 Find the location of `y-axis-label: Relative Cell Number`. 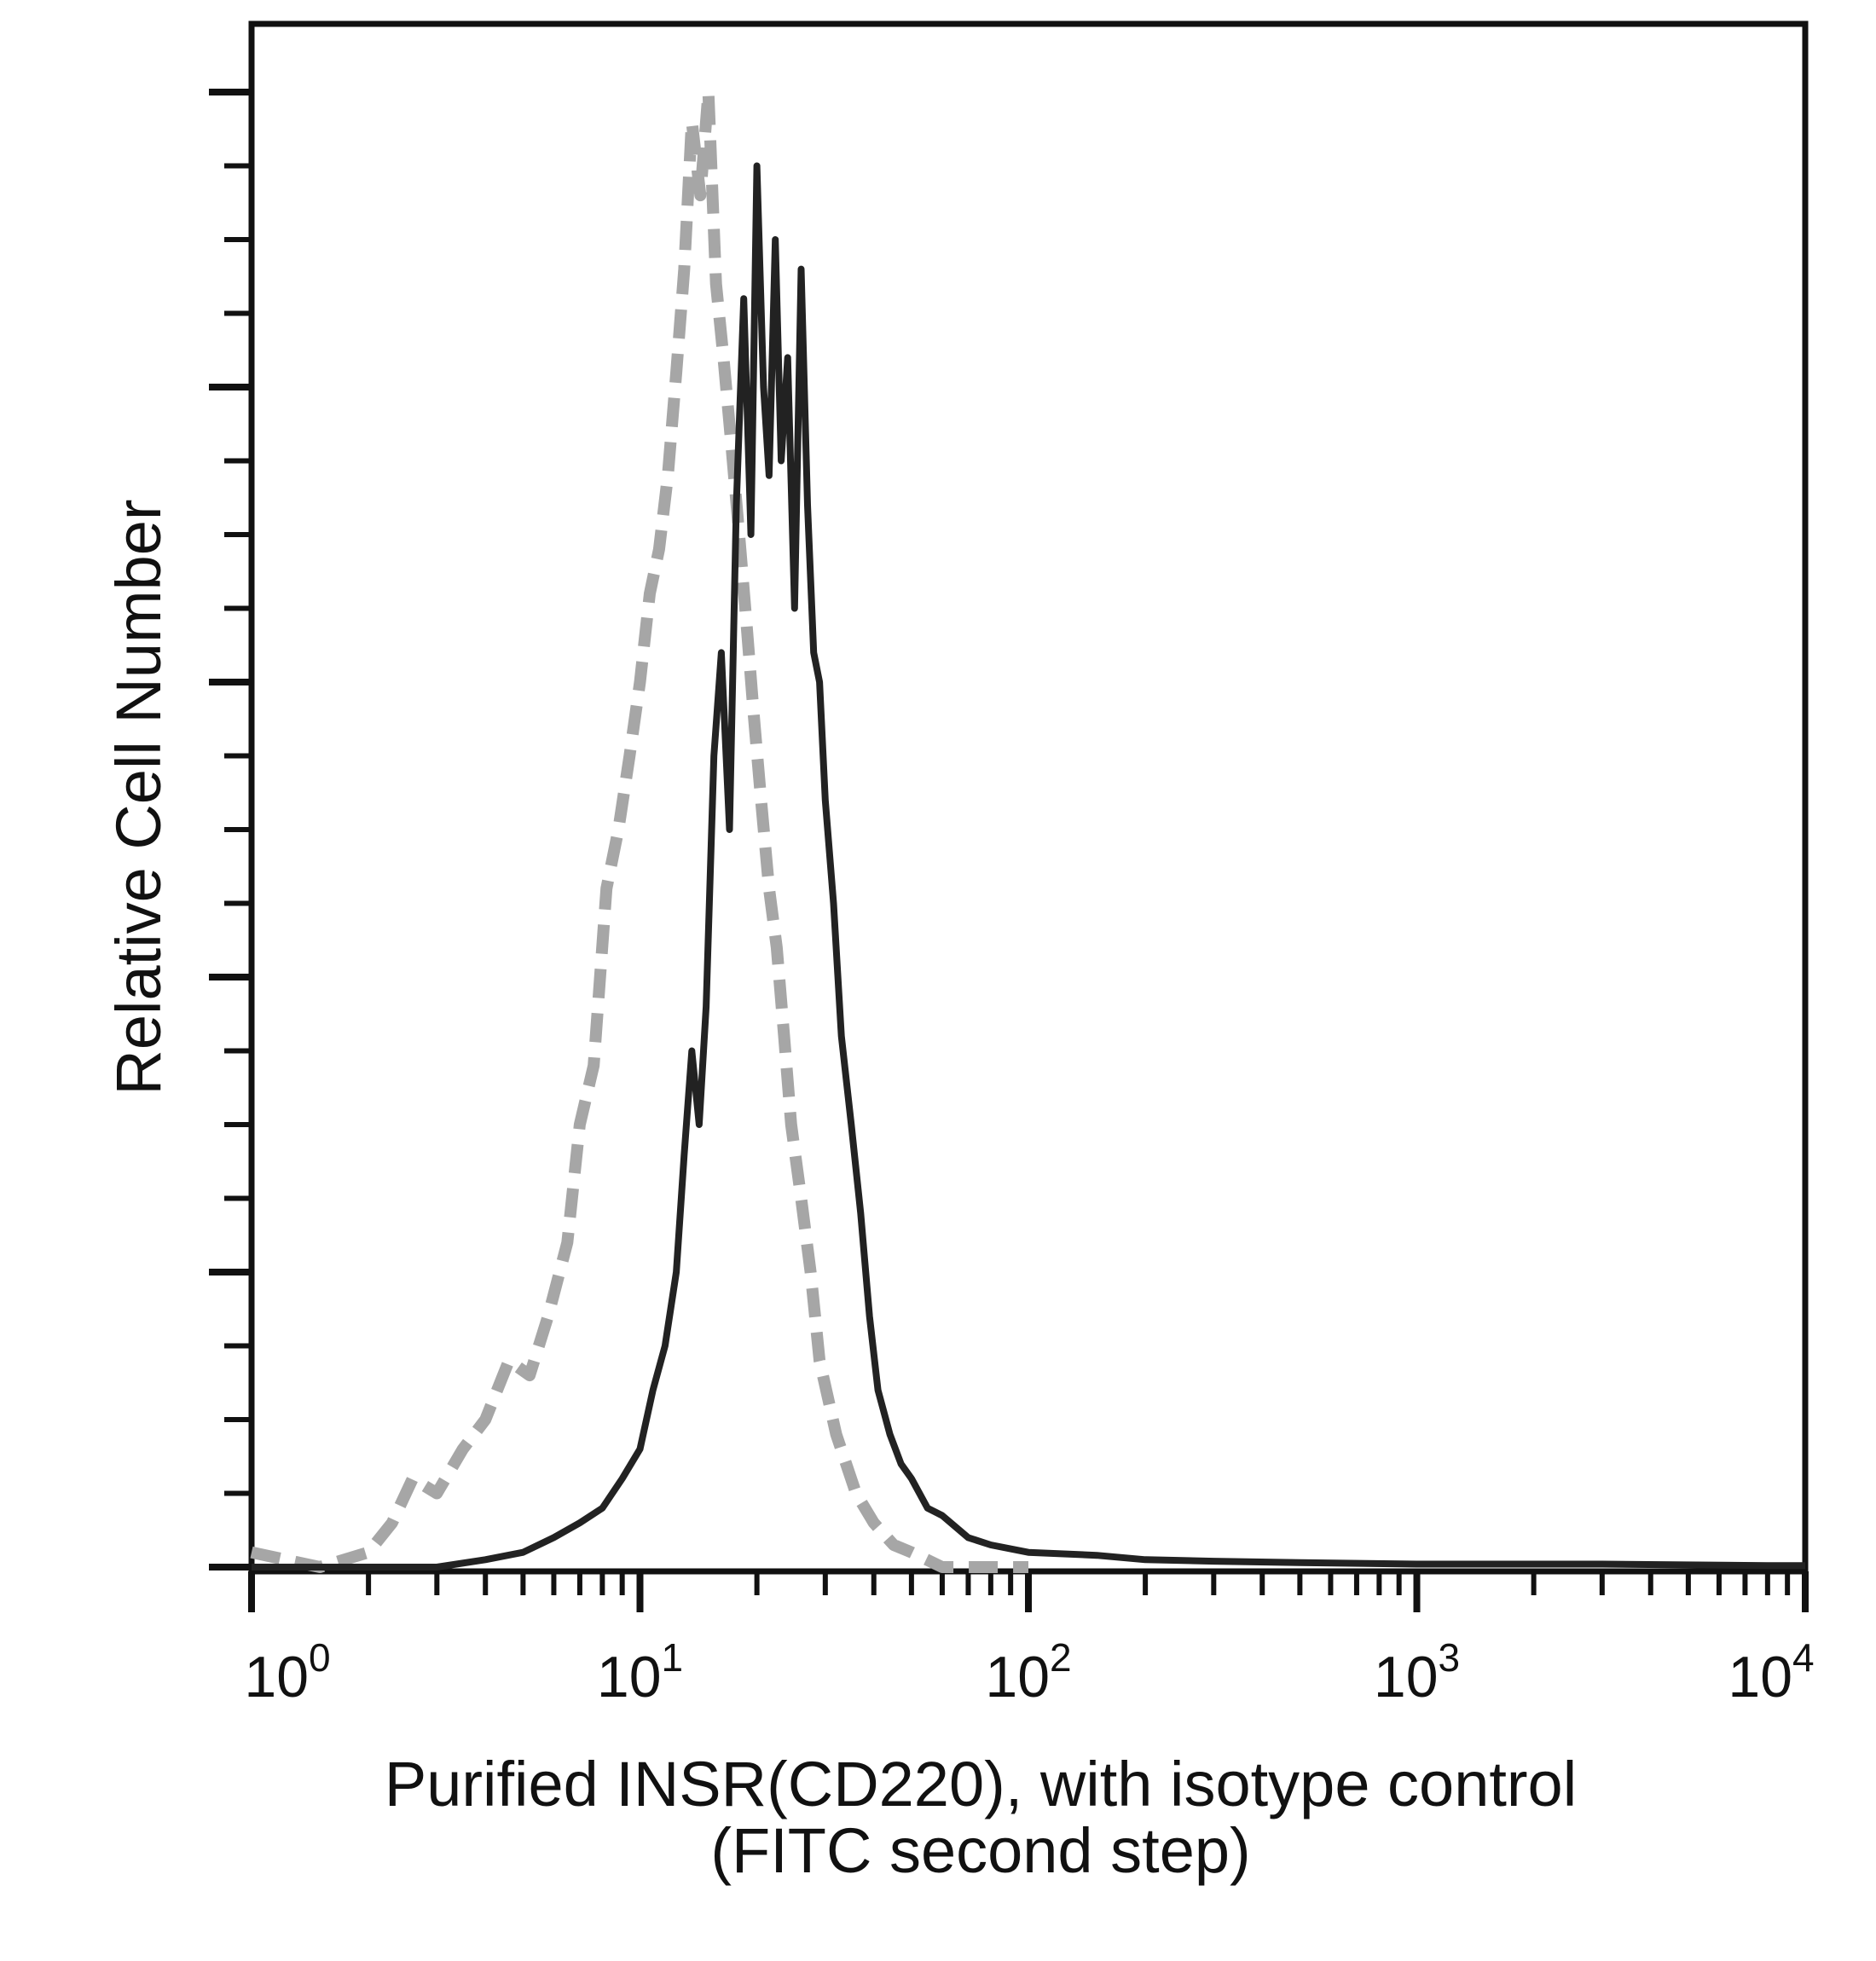

y-axis-label: Relative Cell Number is located at coordinates (138, 797).